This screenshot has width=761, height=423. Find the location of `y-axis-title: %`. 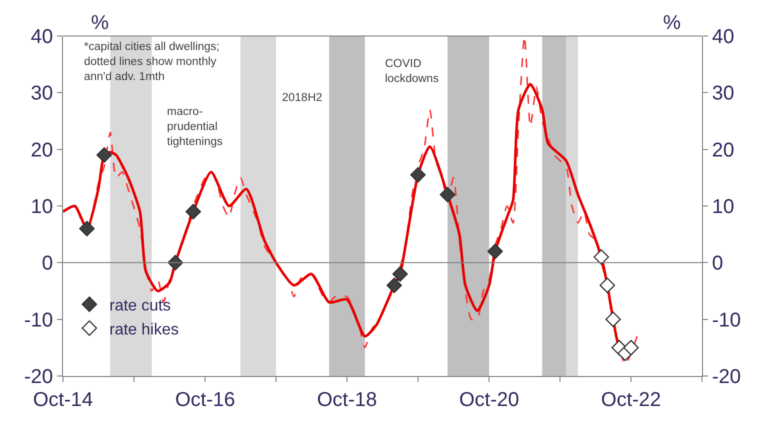

y-axis-title: % is located at coordinates (100, 23).